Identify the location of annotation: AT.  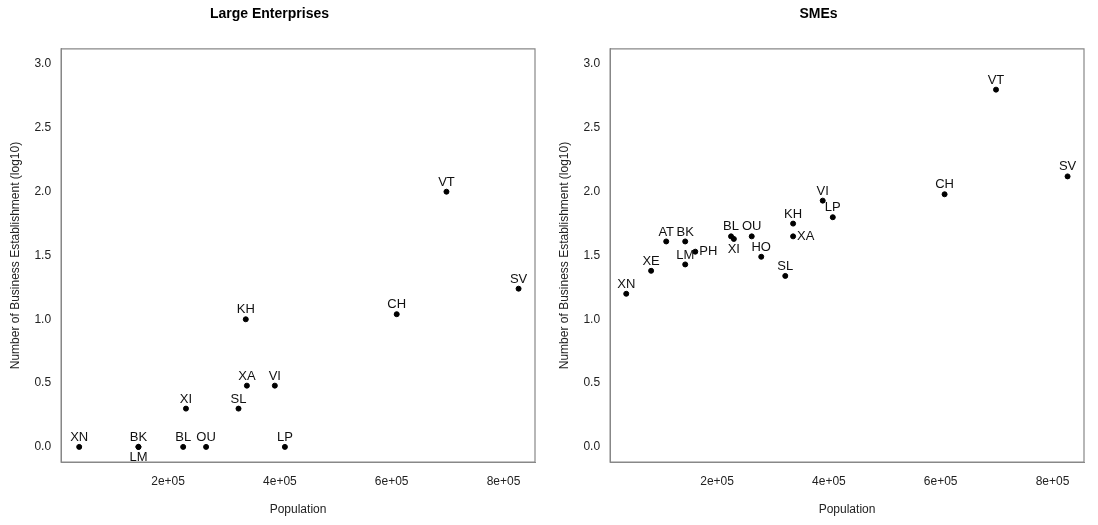
(666, 231).